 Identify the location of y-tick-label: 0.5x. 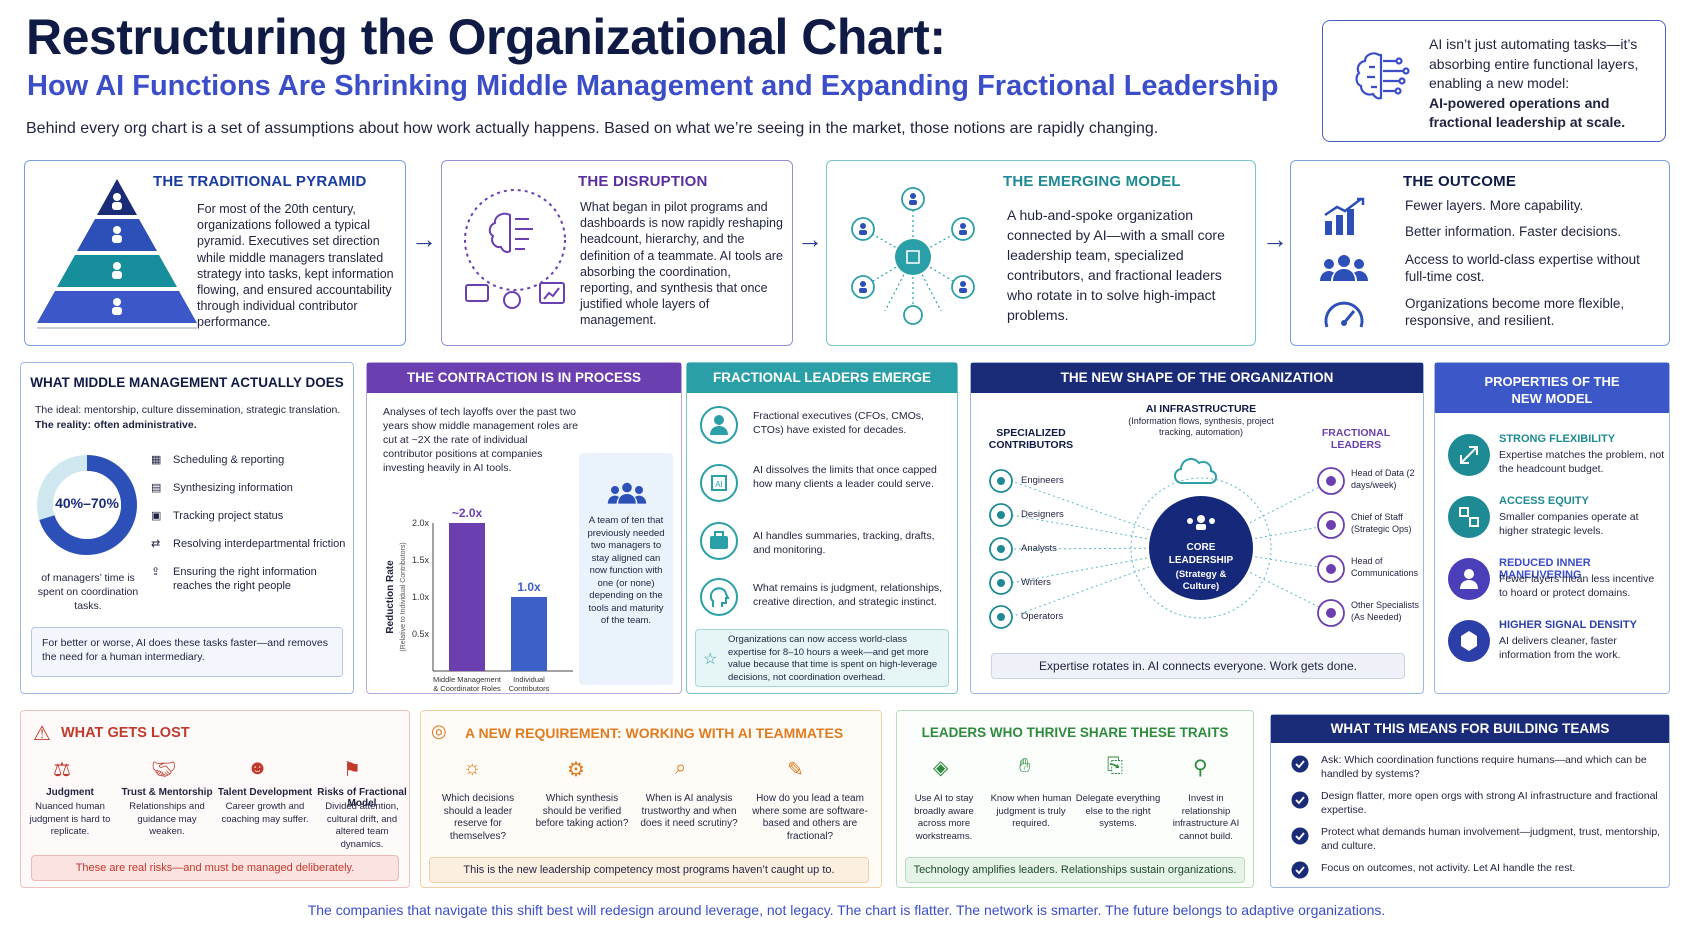
(421, 634).